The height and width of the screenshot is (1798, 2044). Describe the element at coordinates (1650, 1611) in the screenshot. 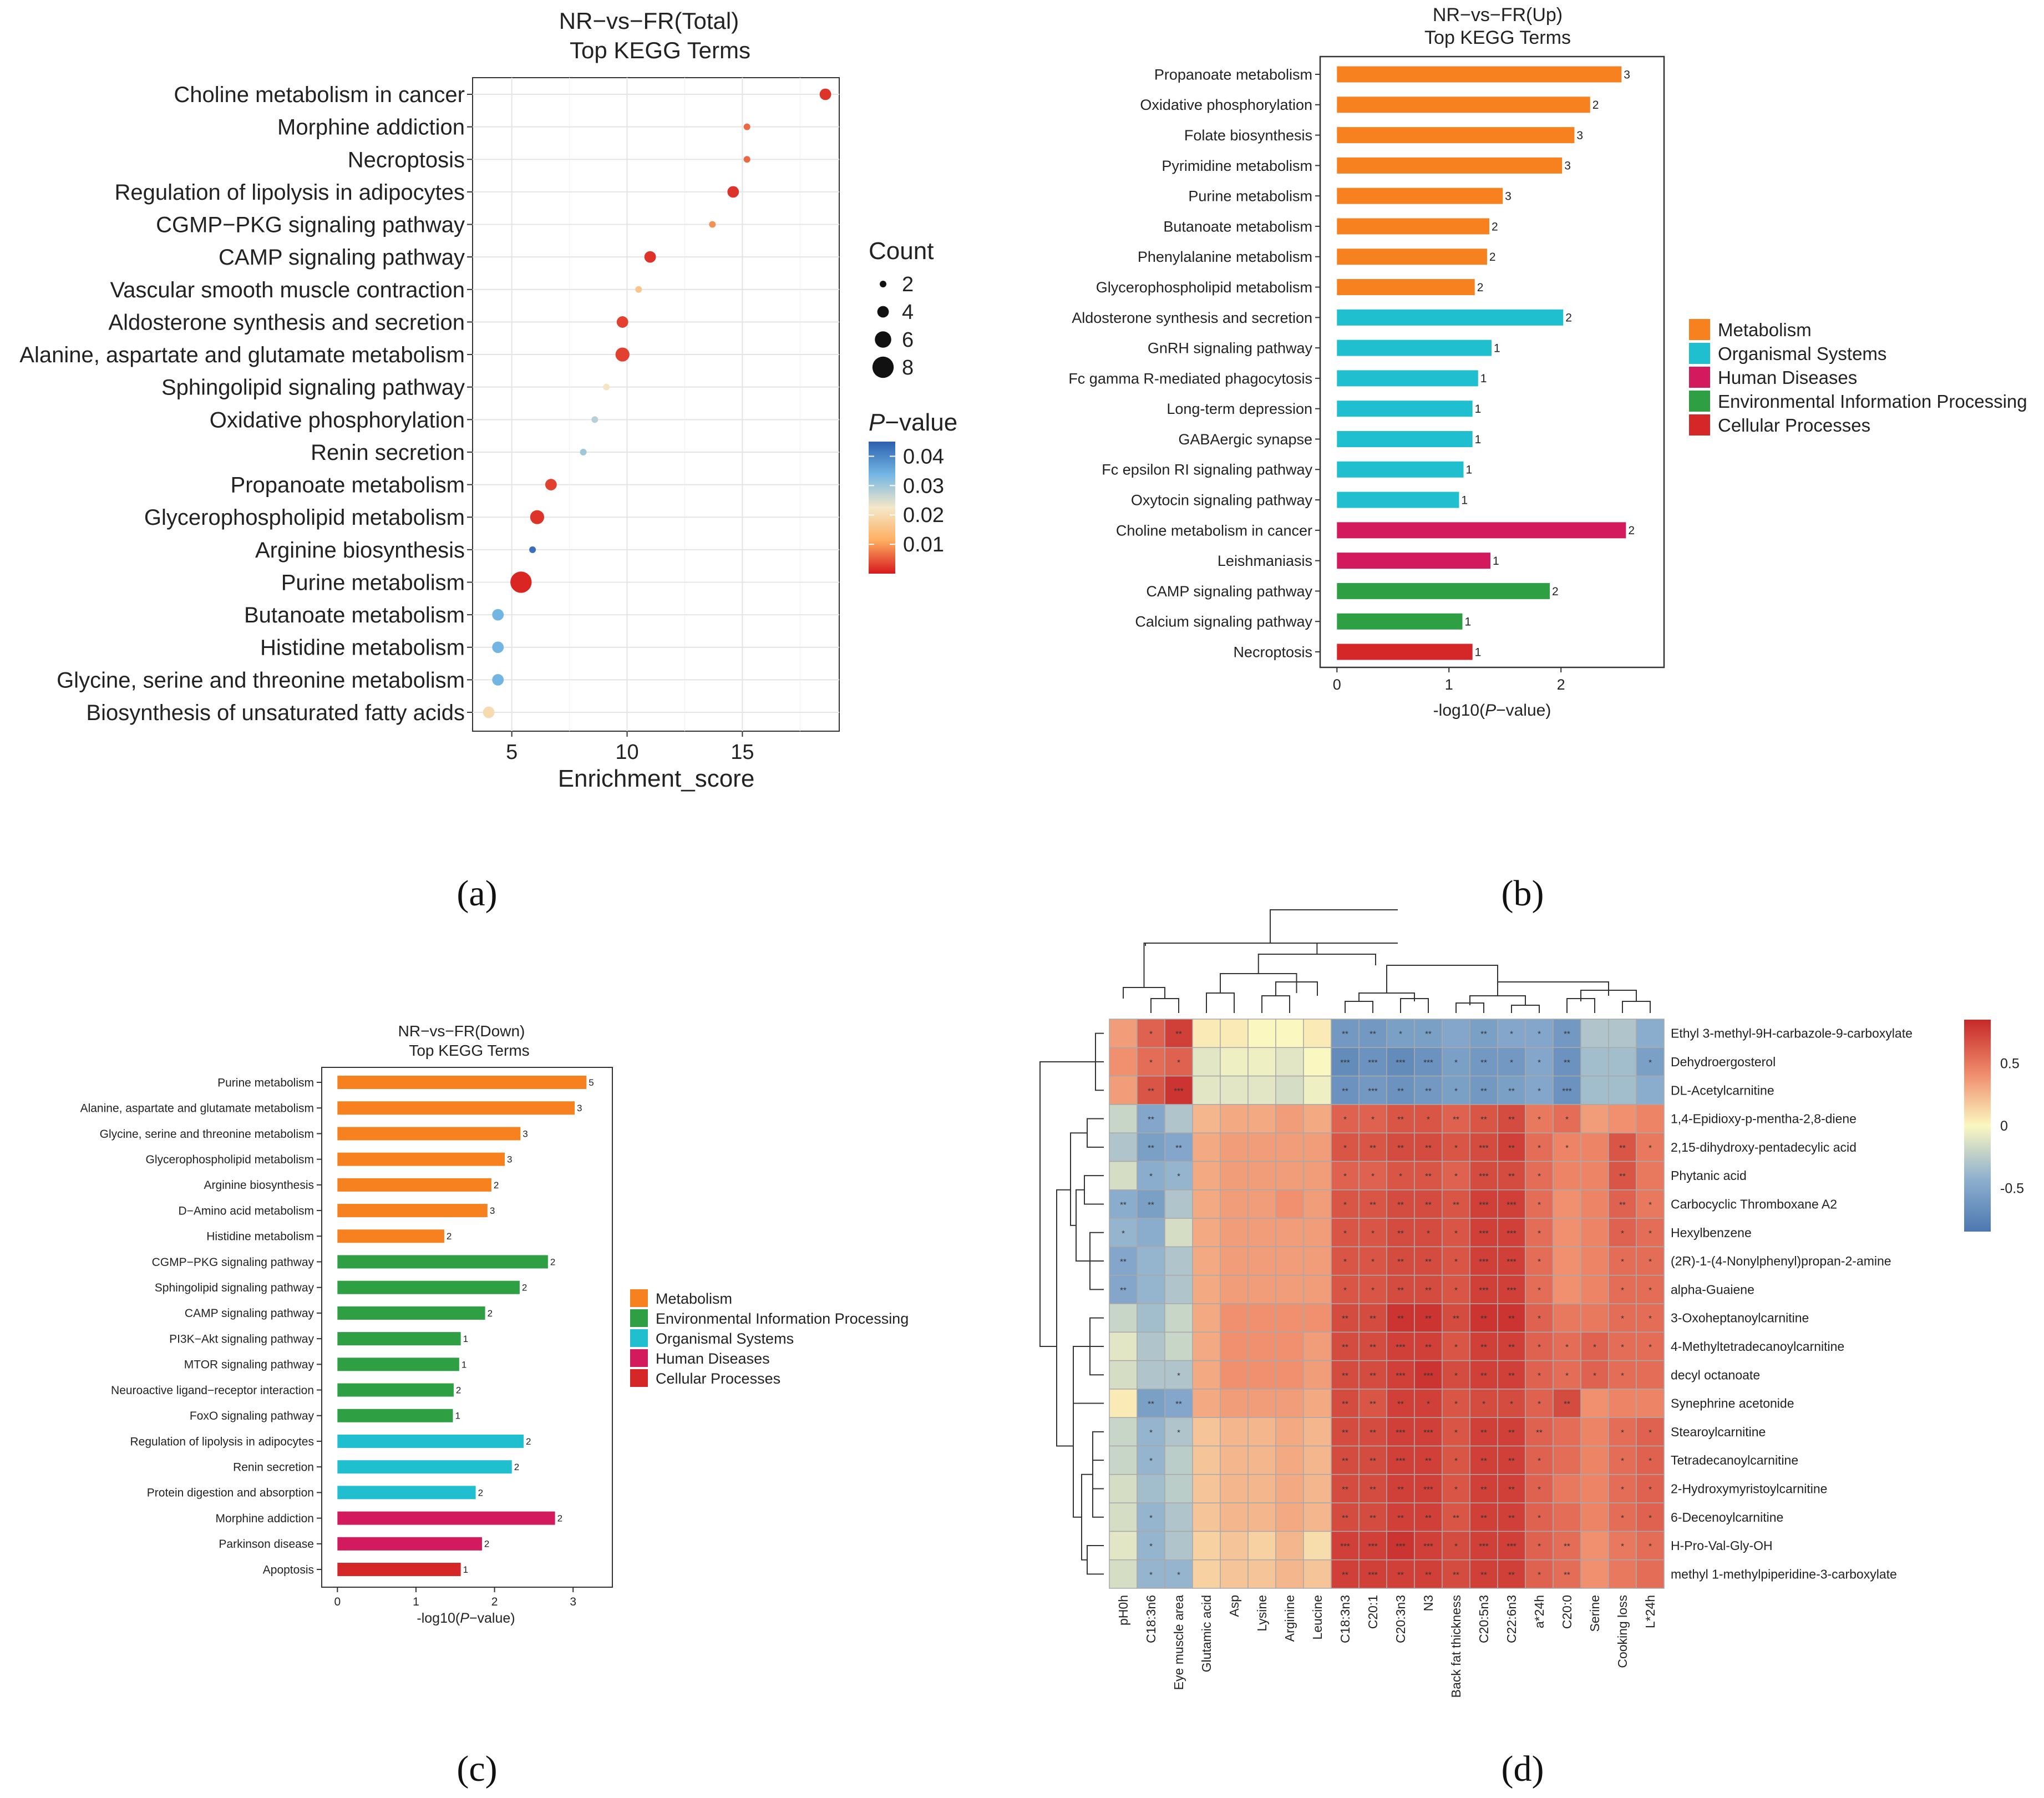

I see `heatmap-column-label: L*24h` at that location.